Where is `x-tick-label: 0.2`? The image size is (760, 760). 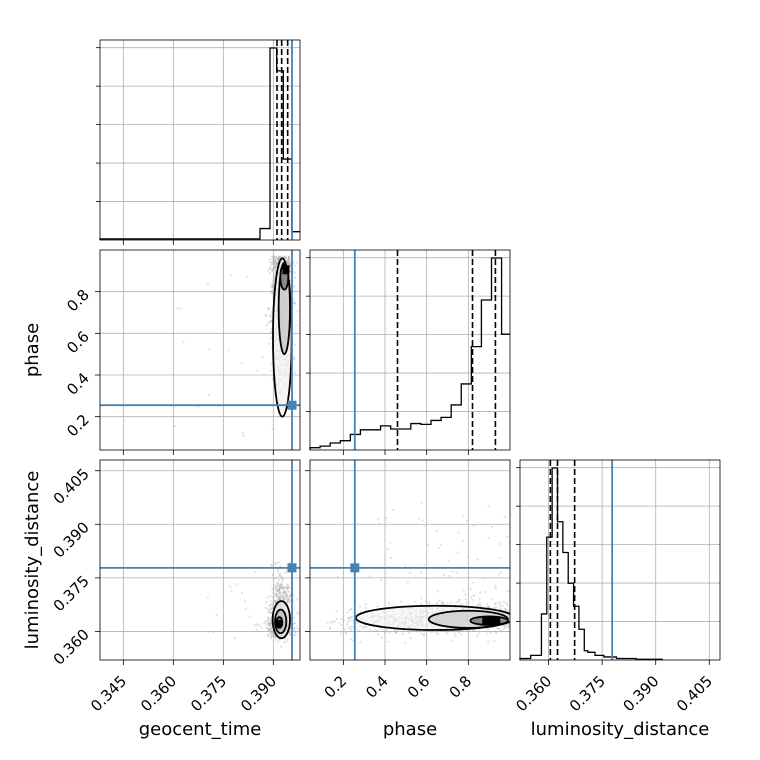
x-tick-label: 0.2 is located at coordinates (336, 687).